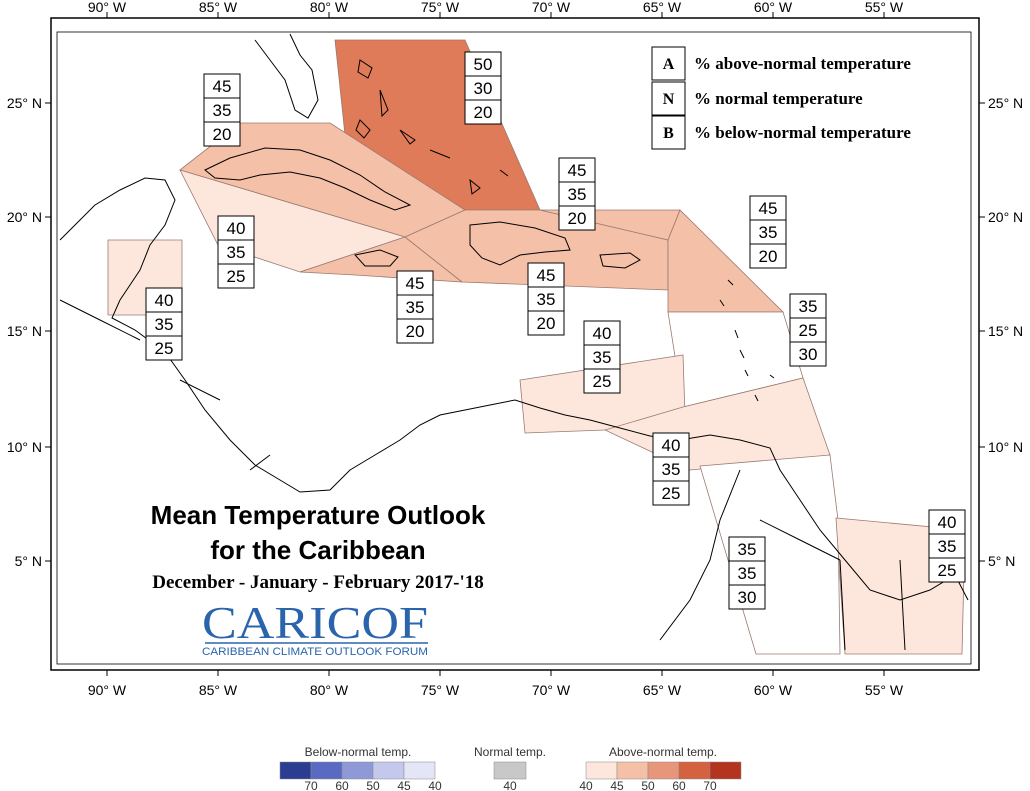  I want to click on colorbar-tick: 60, so click(342, 785).